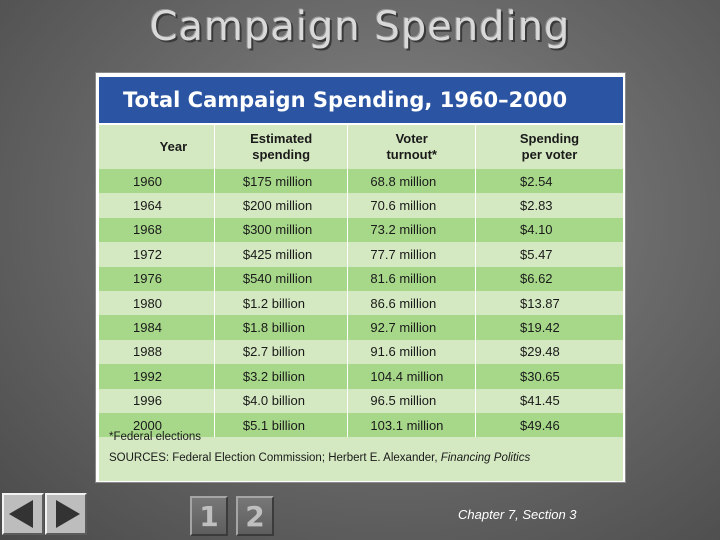 The height and width of the screenshot is (540, 720). I want to click on table-row: 1980 $1.2 billion 86.6 million $13.87, so click(361, 303).